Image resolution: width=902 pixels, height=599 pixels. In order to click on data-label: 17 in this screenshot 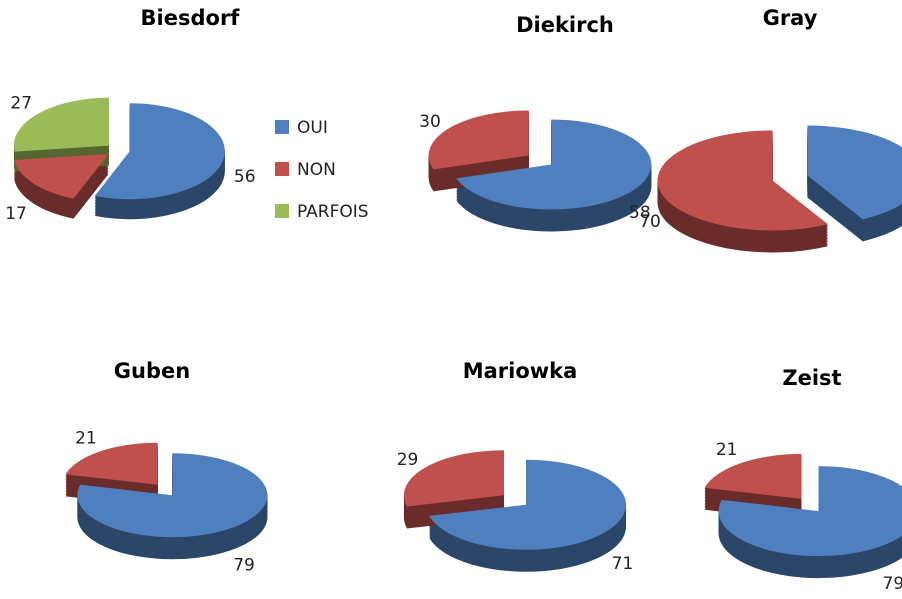, I will do `click(16, 214)`.